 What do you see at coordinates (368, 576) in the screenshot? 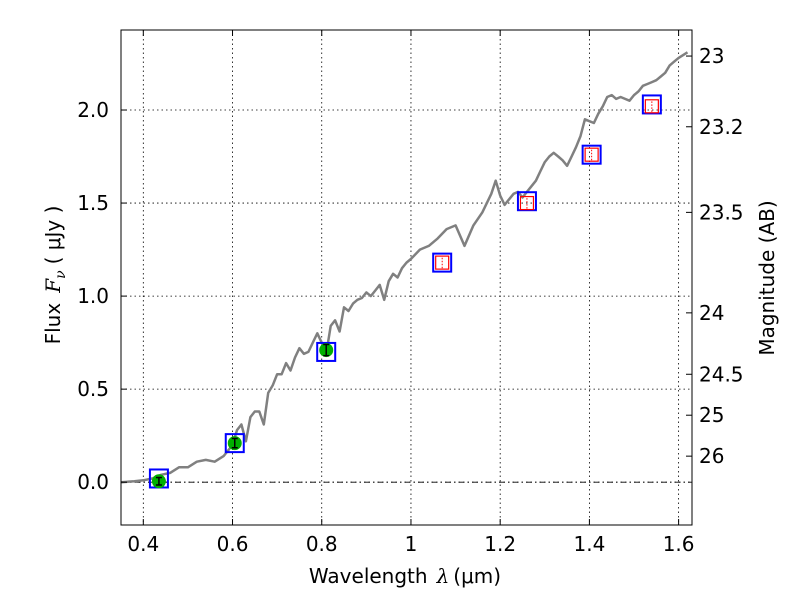
I see `x-axis-label-text: Wavelength` at bounding box center [368, 576].